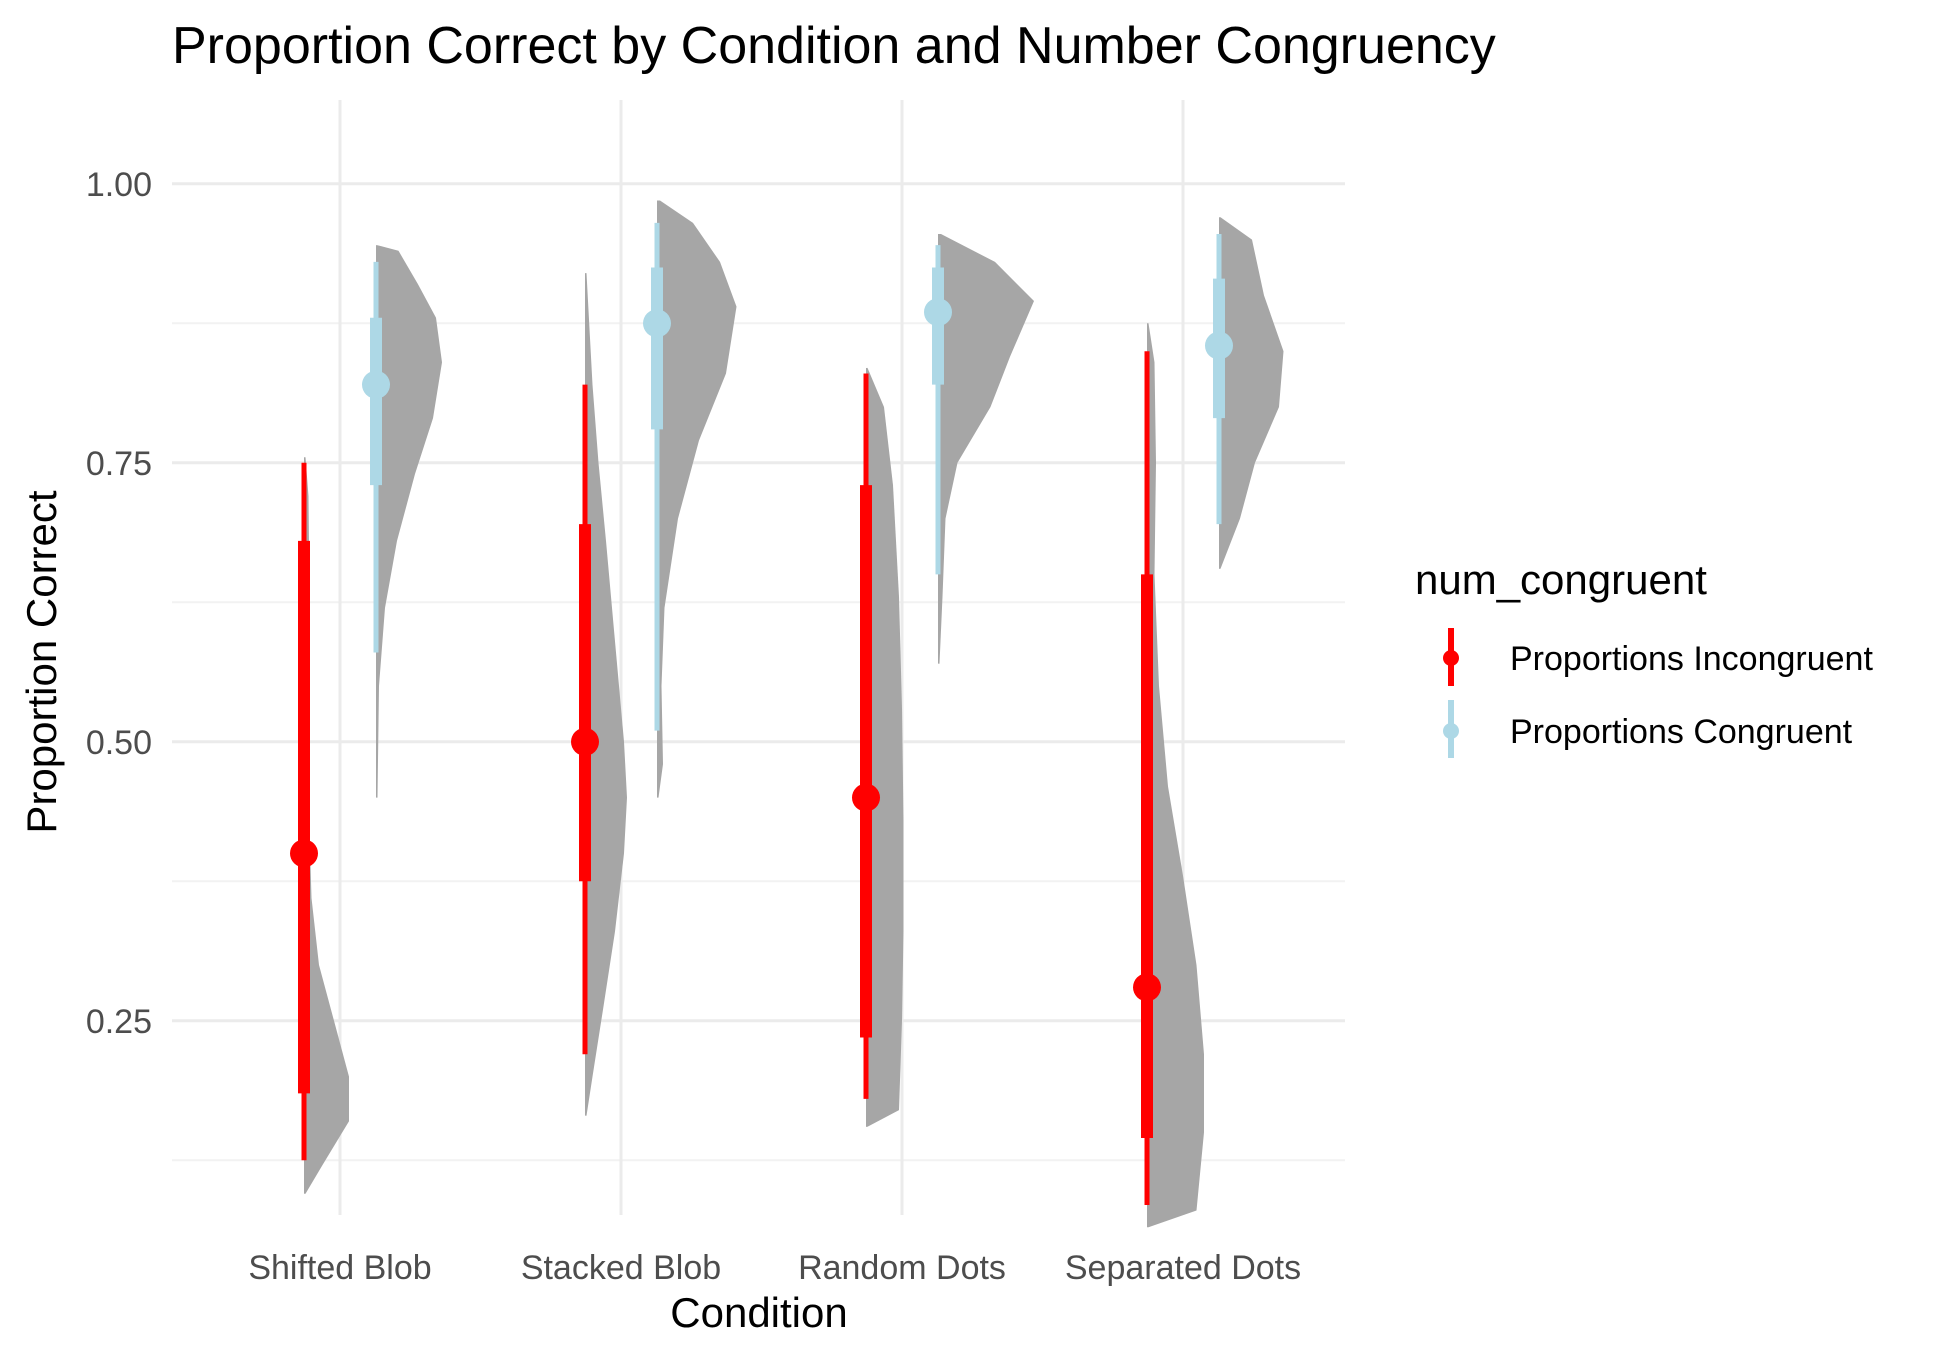 This screenshot has width=1950, height=1350. I want to click on y-tick-label: 1.00, so click(119, 185).